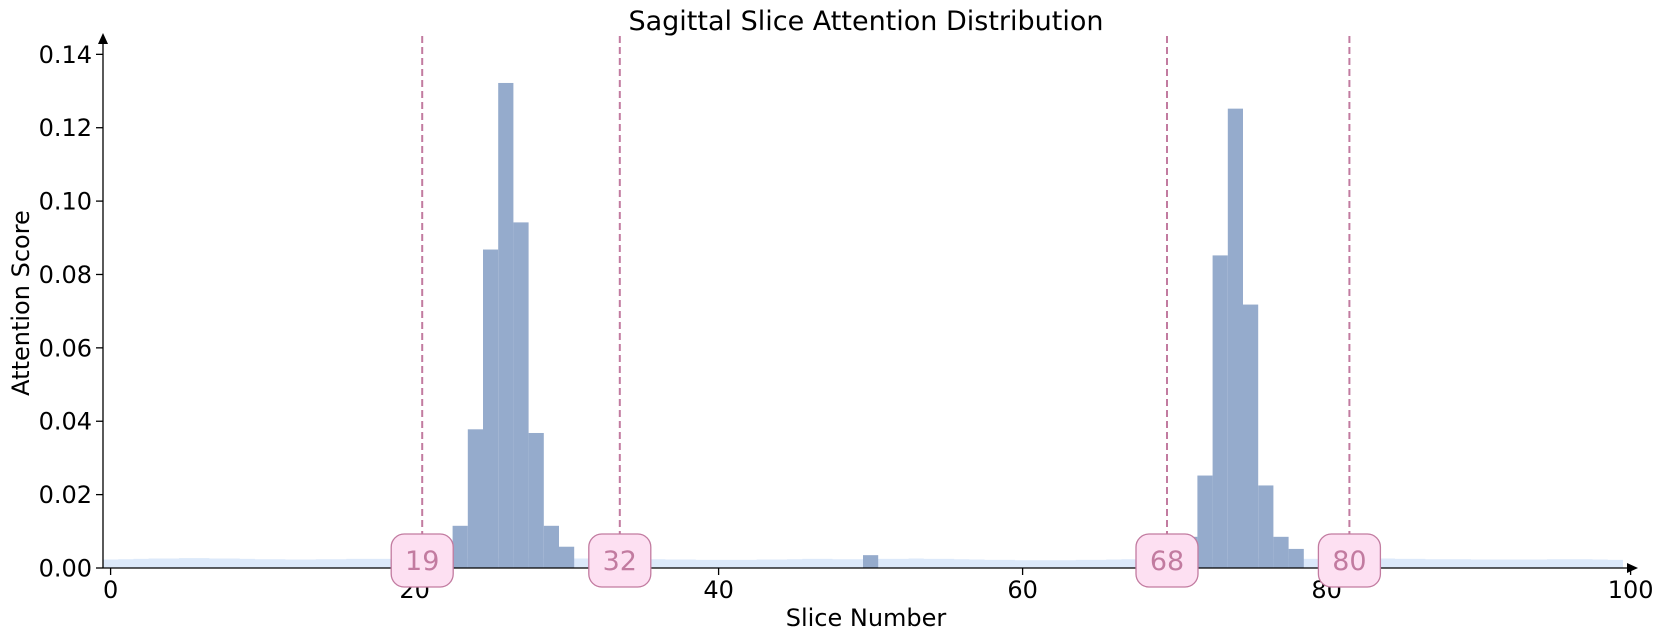  What do you see at coordinates (65, 275) in the screenshot?
I see `y-tick-label: 0.08` at bounding box center [65, 275].